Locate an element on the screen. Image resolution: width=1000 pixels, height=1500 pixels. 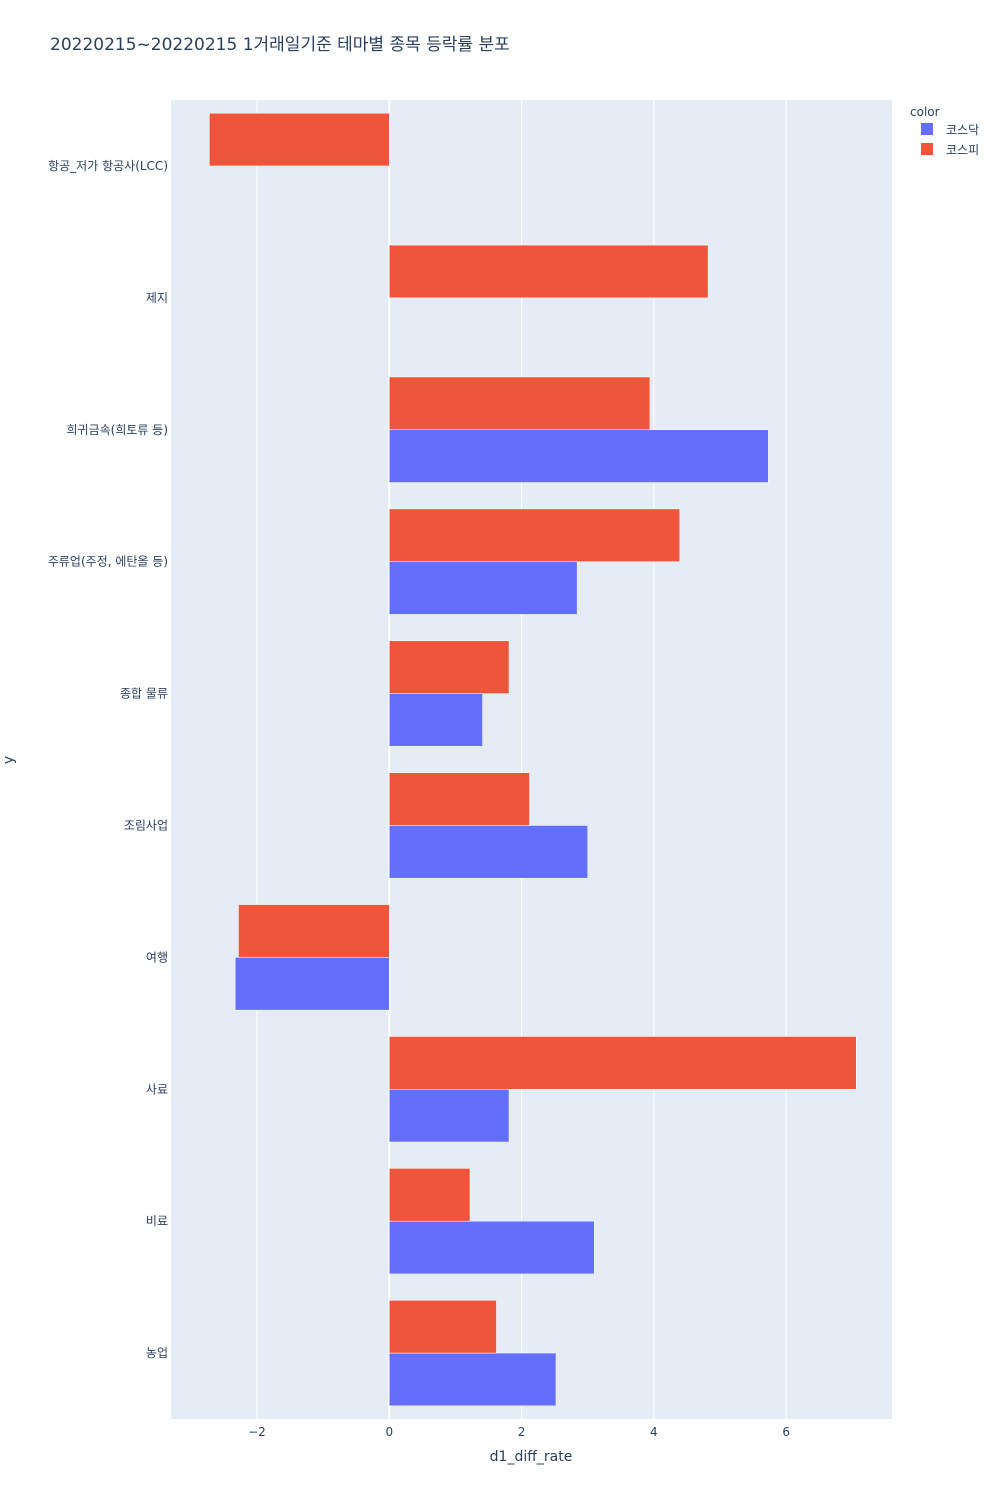
x-tick-label: 4 is located at coordinates (654, 1432).